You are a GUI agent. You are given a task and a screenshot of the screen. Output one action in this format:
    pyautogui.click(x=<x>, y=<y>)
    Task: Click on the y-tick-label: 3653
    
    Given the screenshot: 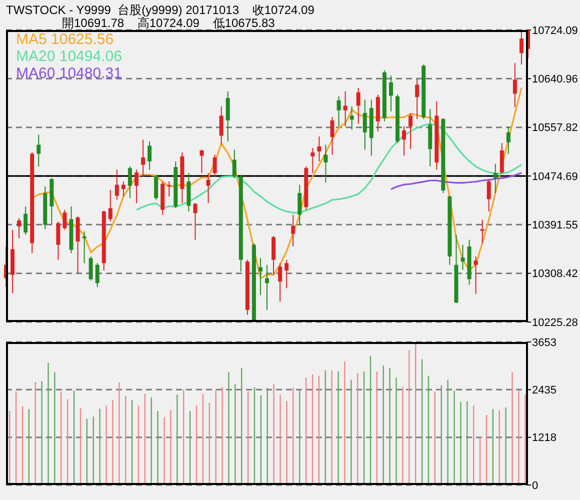 What is the action you would take?
    pyautogui.click(x=544, y=342)
    